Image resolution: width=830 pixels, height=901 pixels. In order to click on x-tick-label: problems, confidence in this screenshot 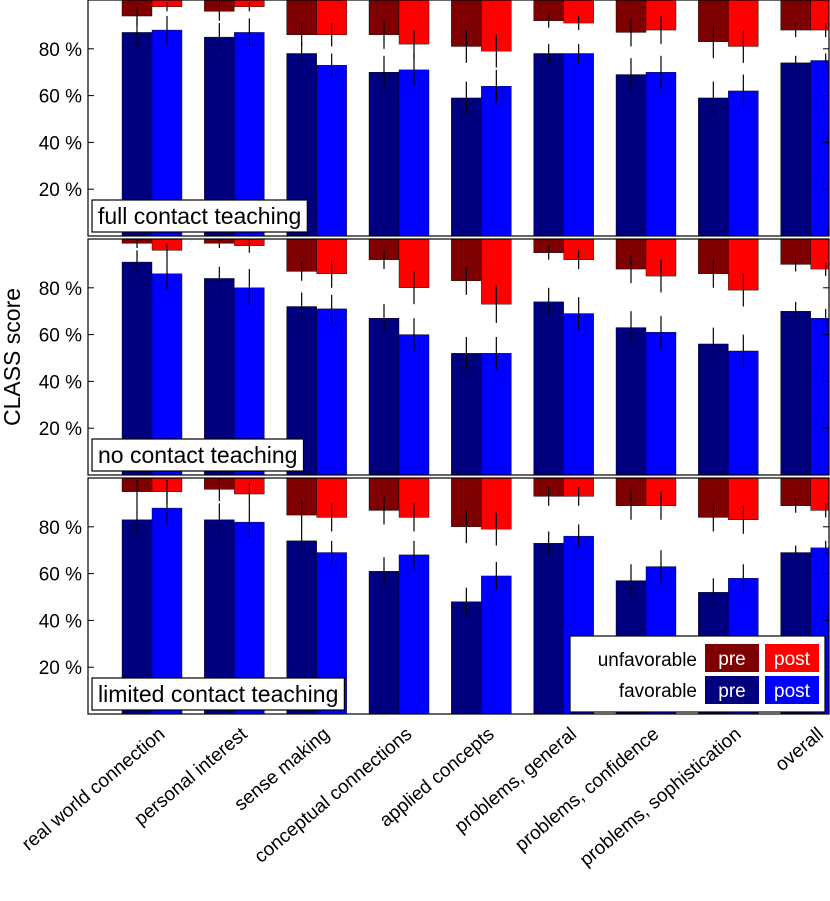, I will do `click(587, 790)`.